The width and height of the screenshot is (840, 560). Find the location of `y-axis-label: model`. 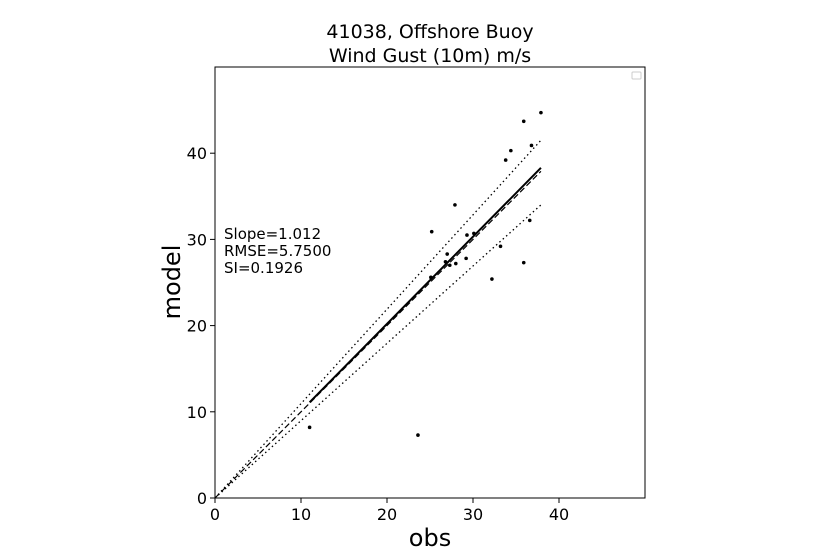

y-axis-label: model is located at coordinates (172, 282).